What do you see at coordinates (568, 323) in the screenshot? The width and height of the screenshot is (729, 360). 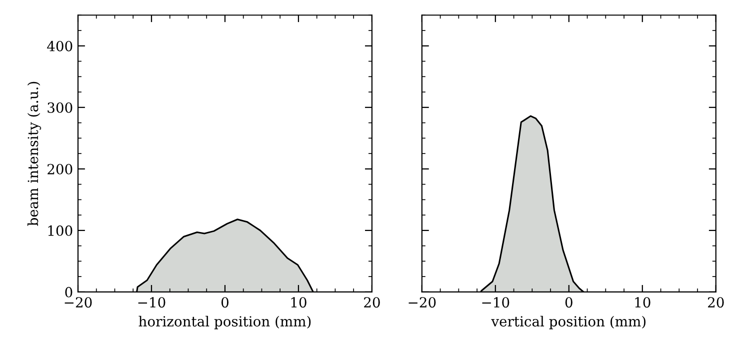 I see `x-axis-title: vertical position (mm)` at bounding box center [568, 323].